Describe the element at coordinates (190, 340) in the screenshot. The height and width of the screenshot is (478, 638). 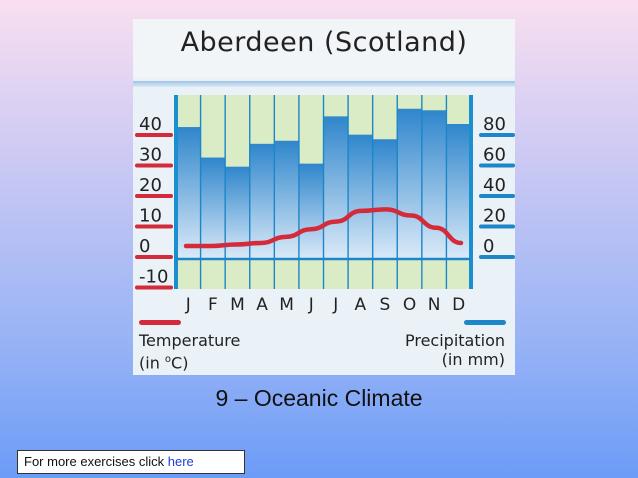
I see `temperature-legend-line1: Temperature` at that location.